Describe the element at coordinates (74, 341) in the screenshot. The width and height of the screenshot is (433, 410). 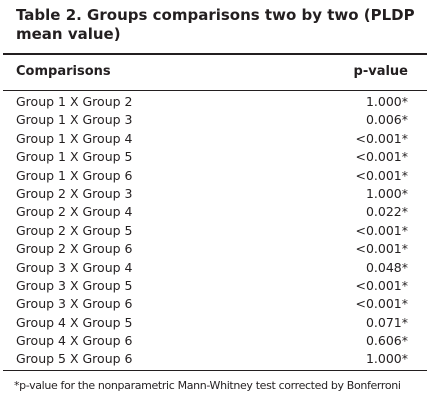
I see `comparison-cell: Group 4 X Group 6` at that location.